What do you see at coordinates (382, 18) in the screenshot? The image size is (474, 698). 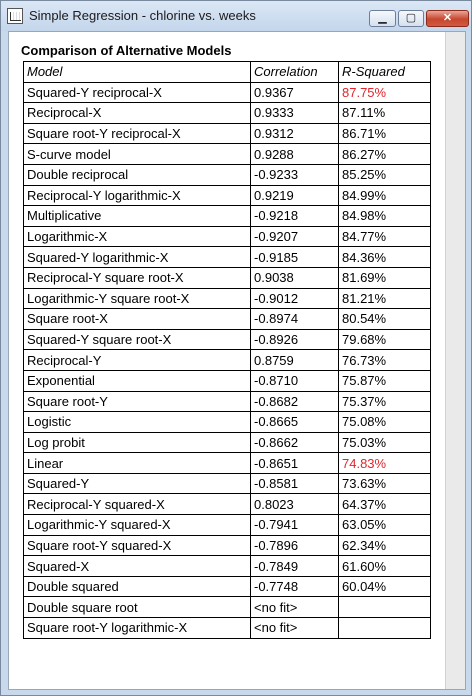 I see `minimize-button: ▁` at bounding box center [382, 18].